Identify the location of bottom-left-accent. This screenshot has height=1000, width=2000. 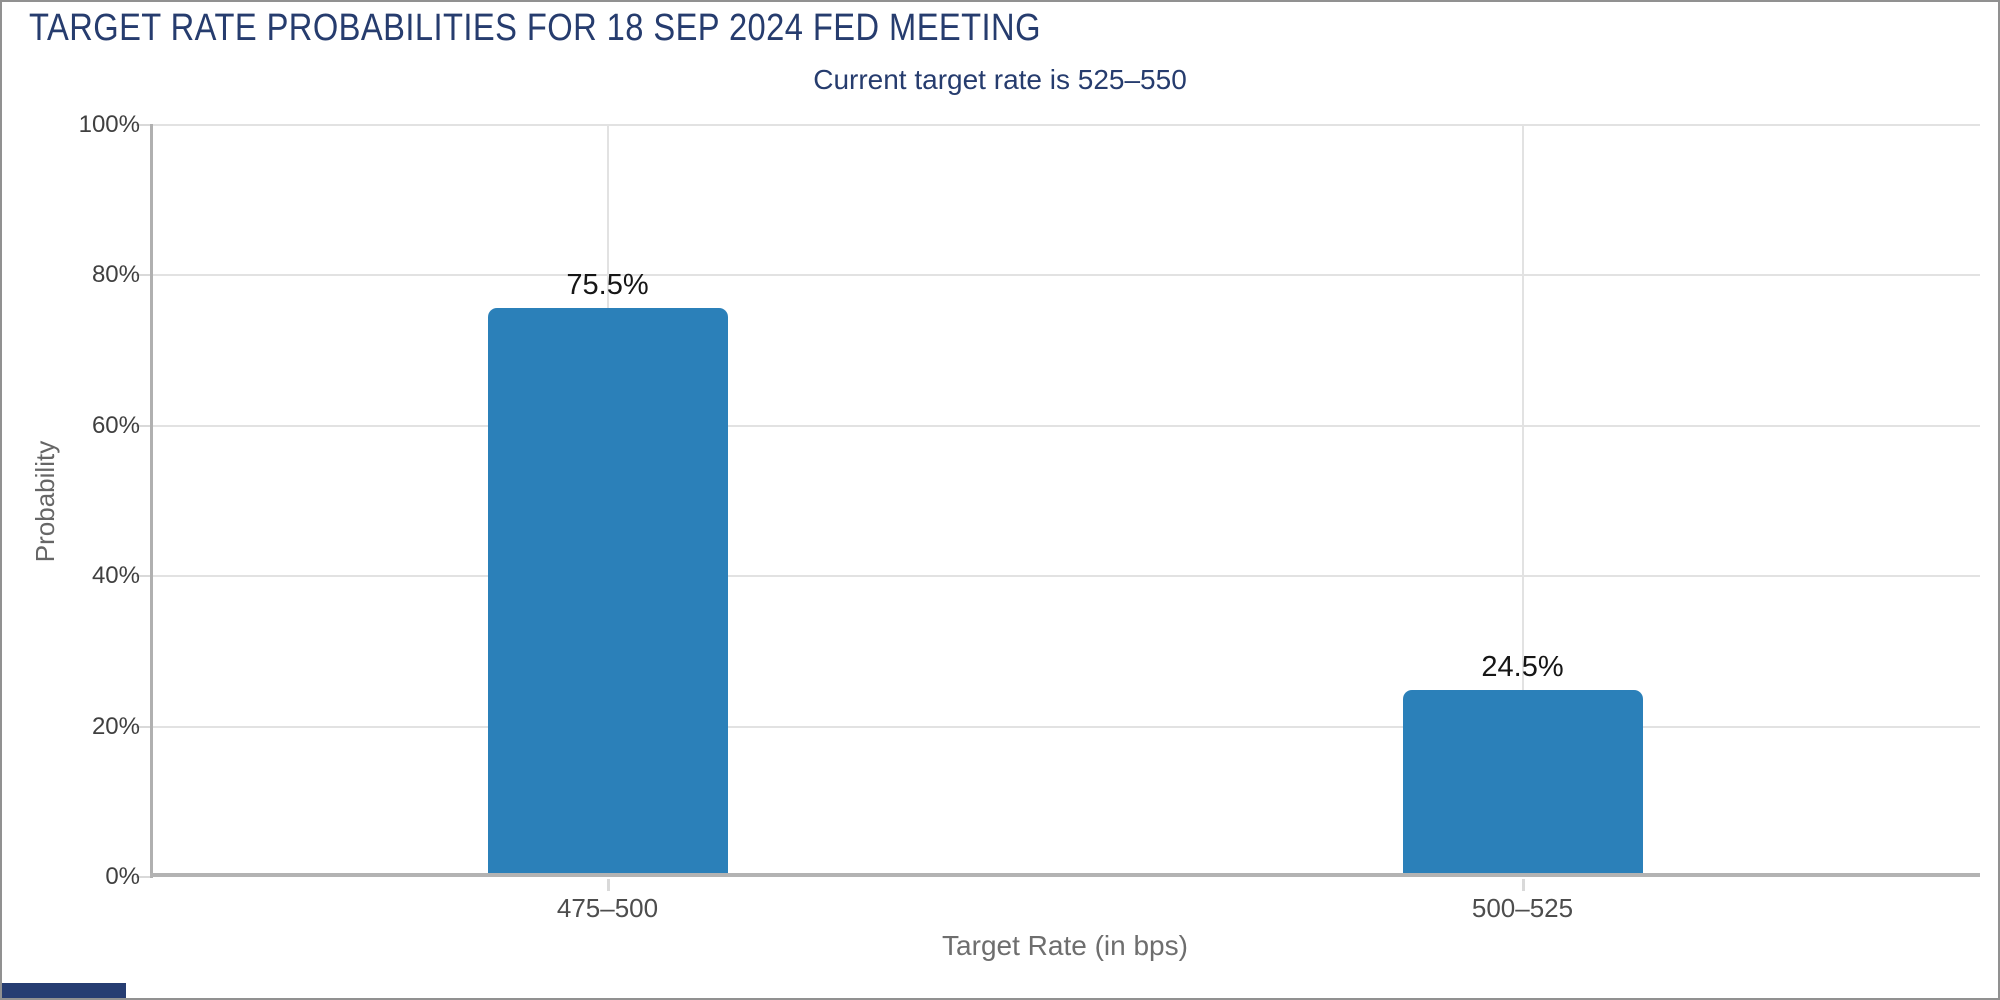
(64, 990).